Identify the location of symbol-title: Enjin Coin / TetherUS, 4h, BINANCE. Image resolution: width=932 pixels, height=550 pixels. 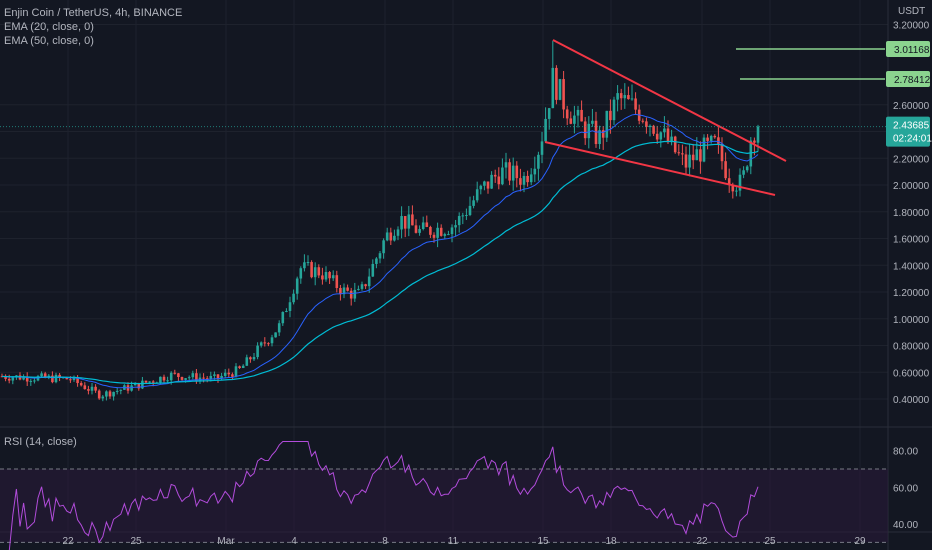
(93, 13).